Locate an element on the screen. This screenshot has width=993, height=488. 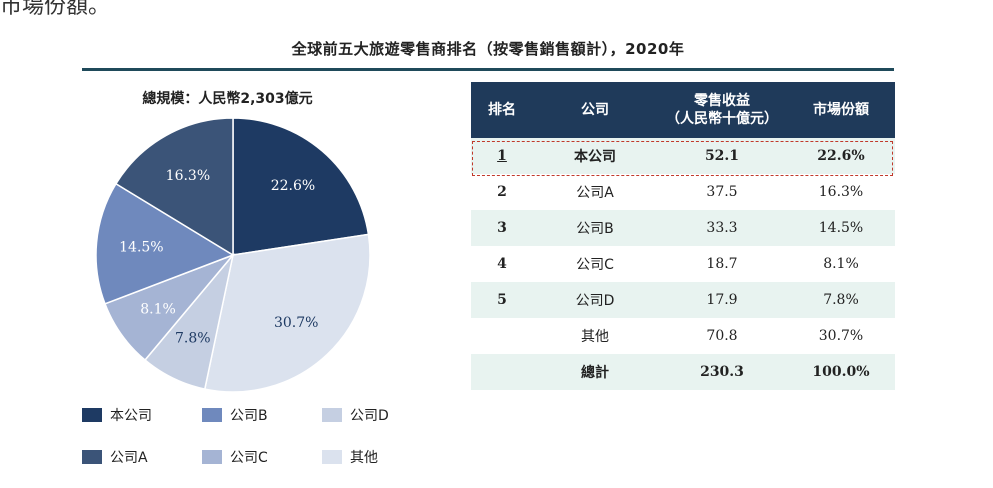
table-row: 2 公司A 37.5 16.3% is located at coordinates (683, 192).